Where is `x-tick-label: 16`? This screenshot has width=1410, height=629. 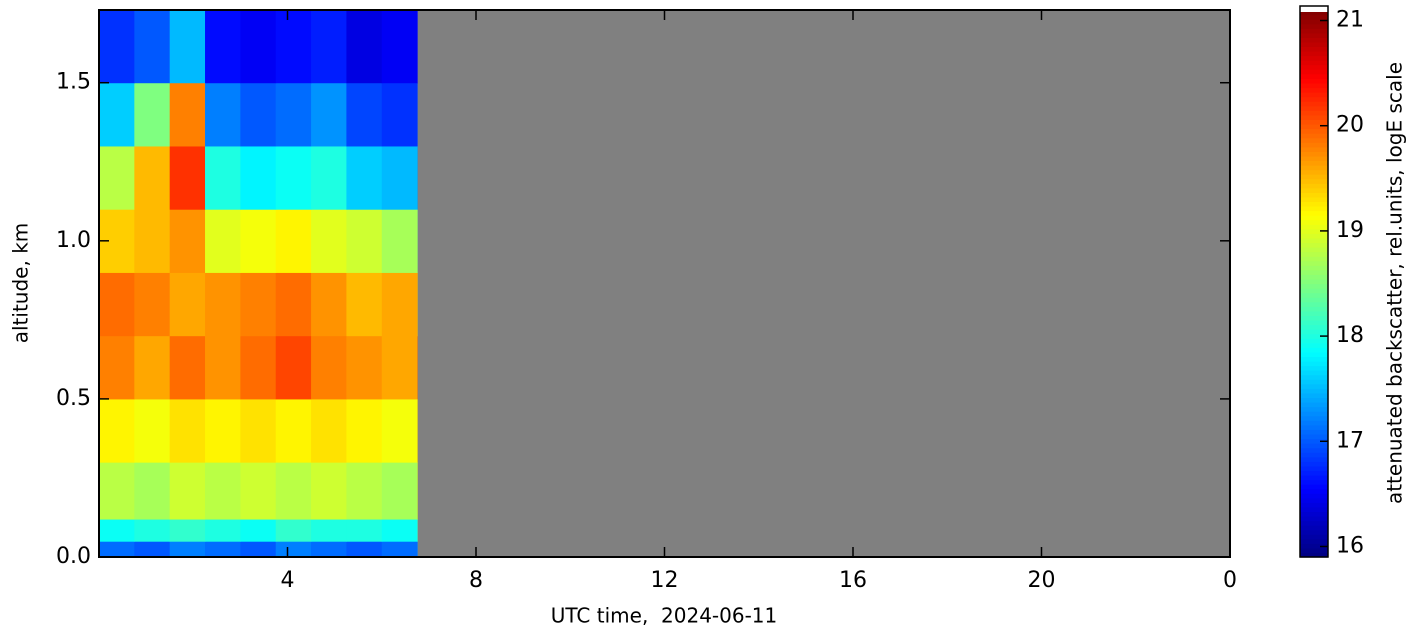 x-tick-label: 16 is located at coordinates (853, 580).